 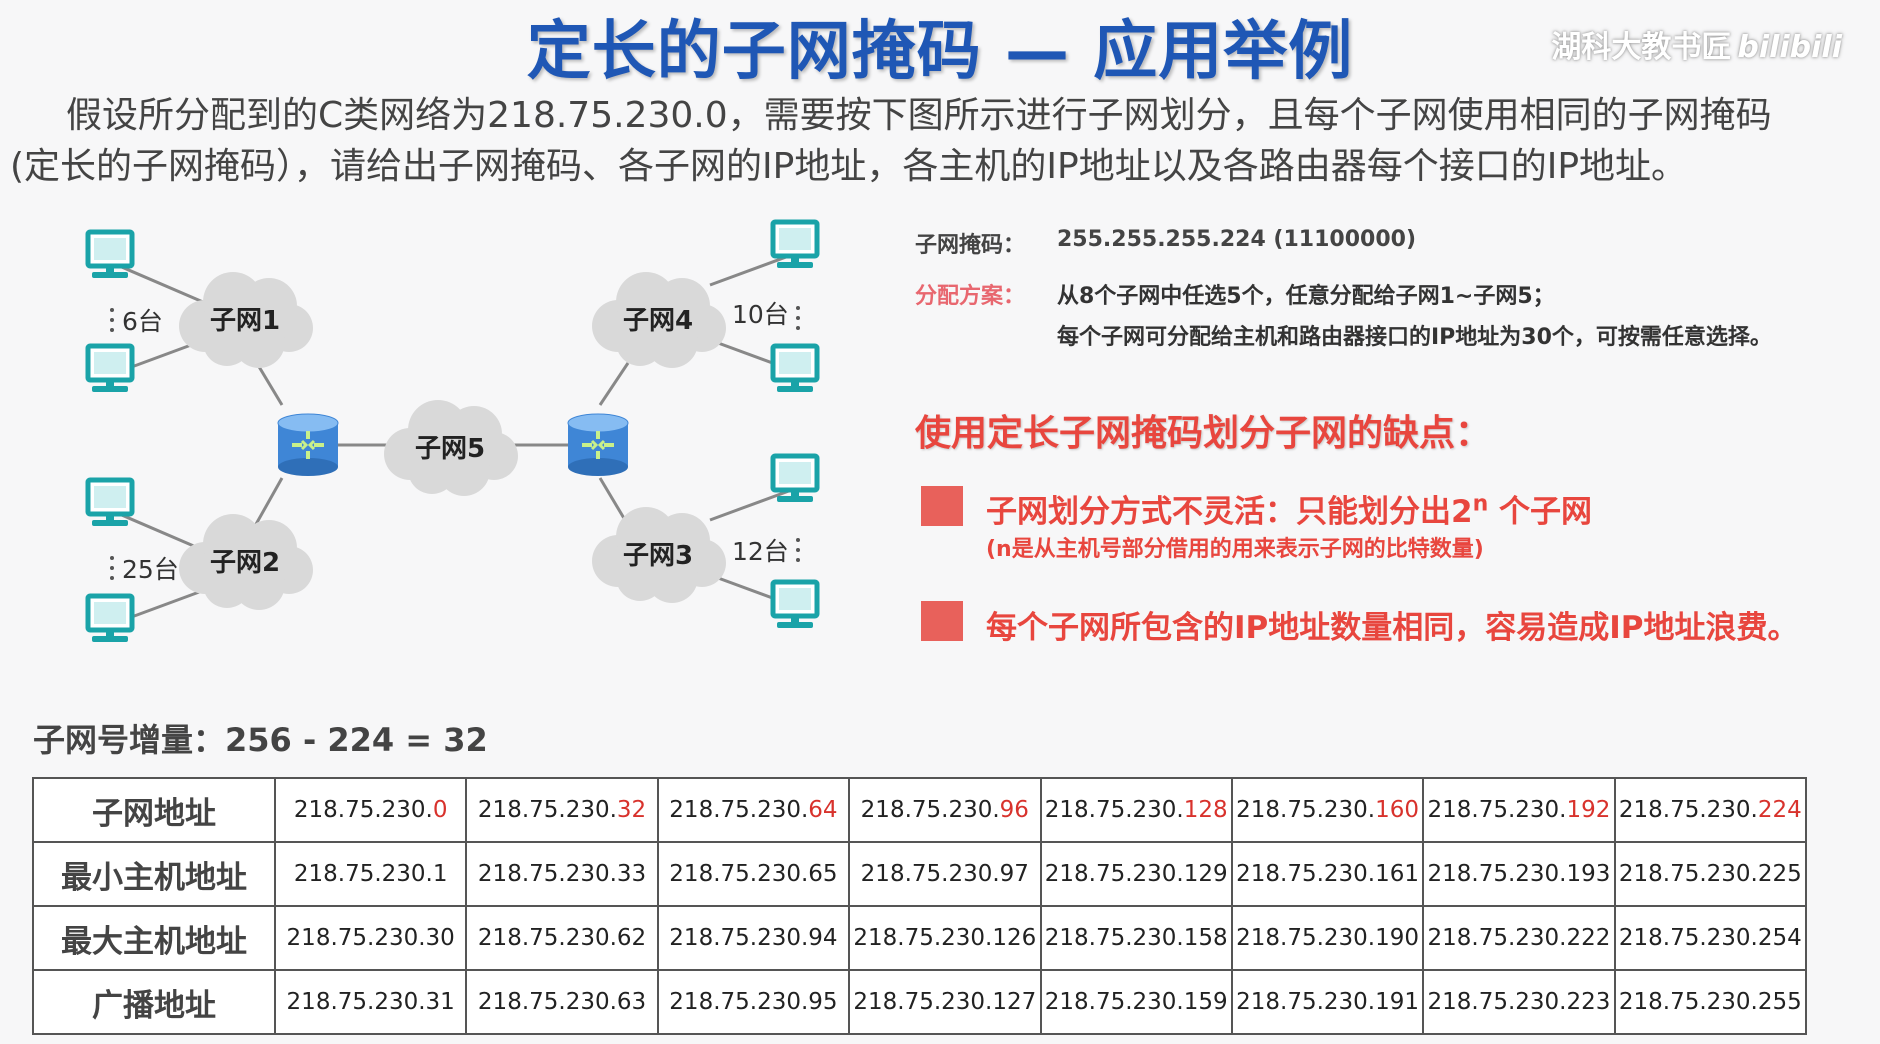 I want to click on label-subnet1: 子网1, so click(x=245, y=321).